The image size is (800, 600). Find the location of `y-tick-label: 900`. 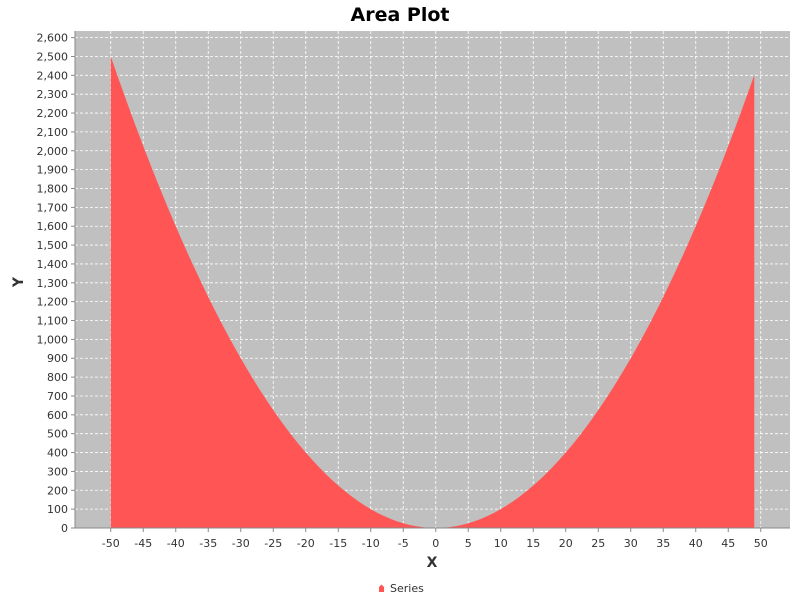

y-tick-label: 900 is located at coordinates (57, 358).